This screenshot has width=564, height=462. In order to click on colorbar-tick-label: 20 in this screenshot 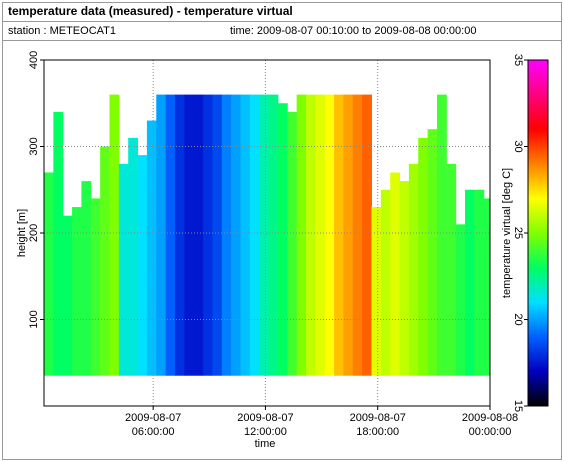, I will do `click(518, 319)`.